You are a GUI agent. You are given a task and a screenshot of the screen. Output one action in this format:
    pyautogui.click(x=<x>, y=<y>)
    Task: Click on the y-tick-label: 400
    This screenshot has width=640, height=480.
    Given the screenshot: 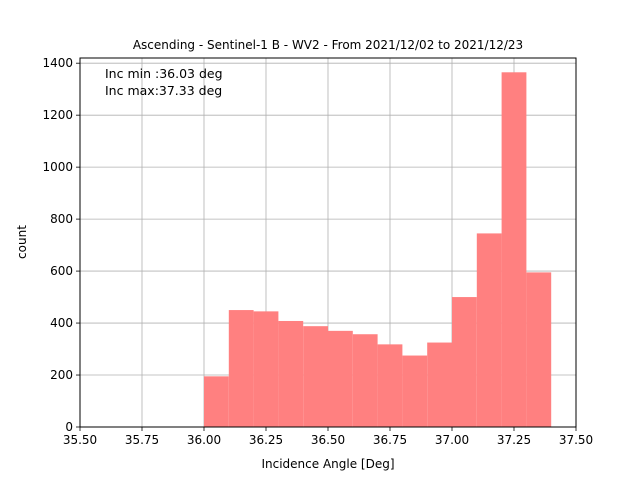 What is the action you would take?
    pyautogui.click(x=61, y=323)
    